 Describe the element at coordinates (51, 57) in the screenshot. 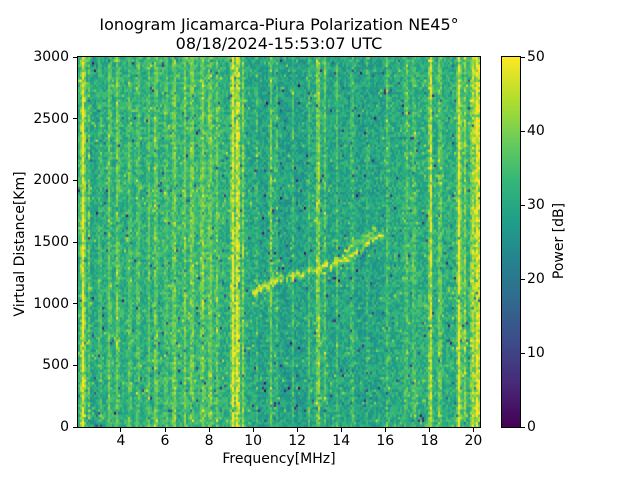

I see `y-tick-label: 3000` at that location.